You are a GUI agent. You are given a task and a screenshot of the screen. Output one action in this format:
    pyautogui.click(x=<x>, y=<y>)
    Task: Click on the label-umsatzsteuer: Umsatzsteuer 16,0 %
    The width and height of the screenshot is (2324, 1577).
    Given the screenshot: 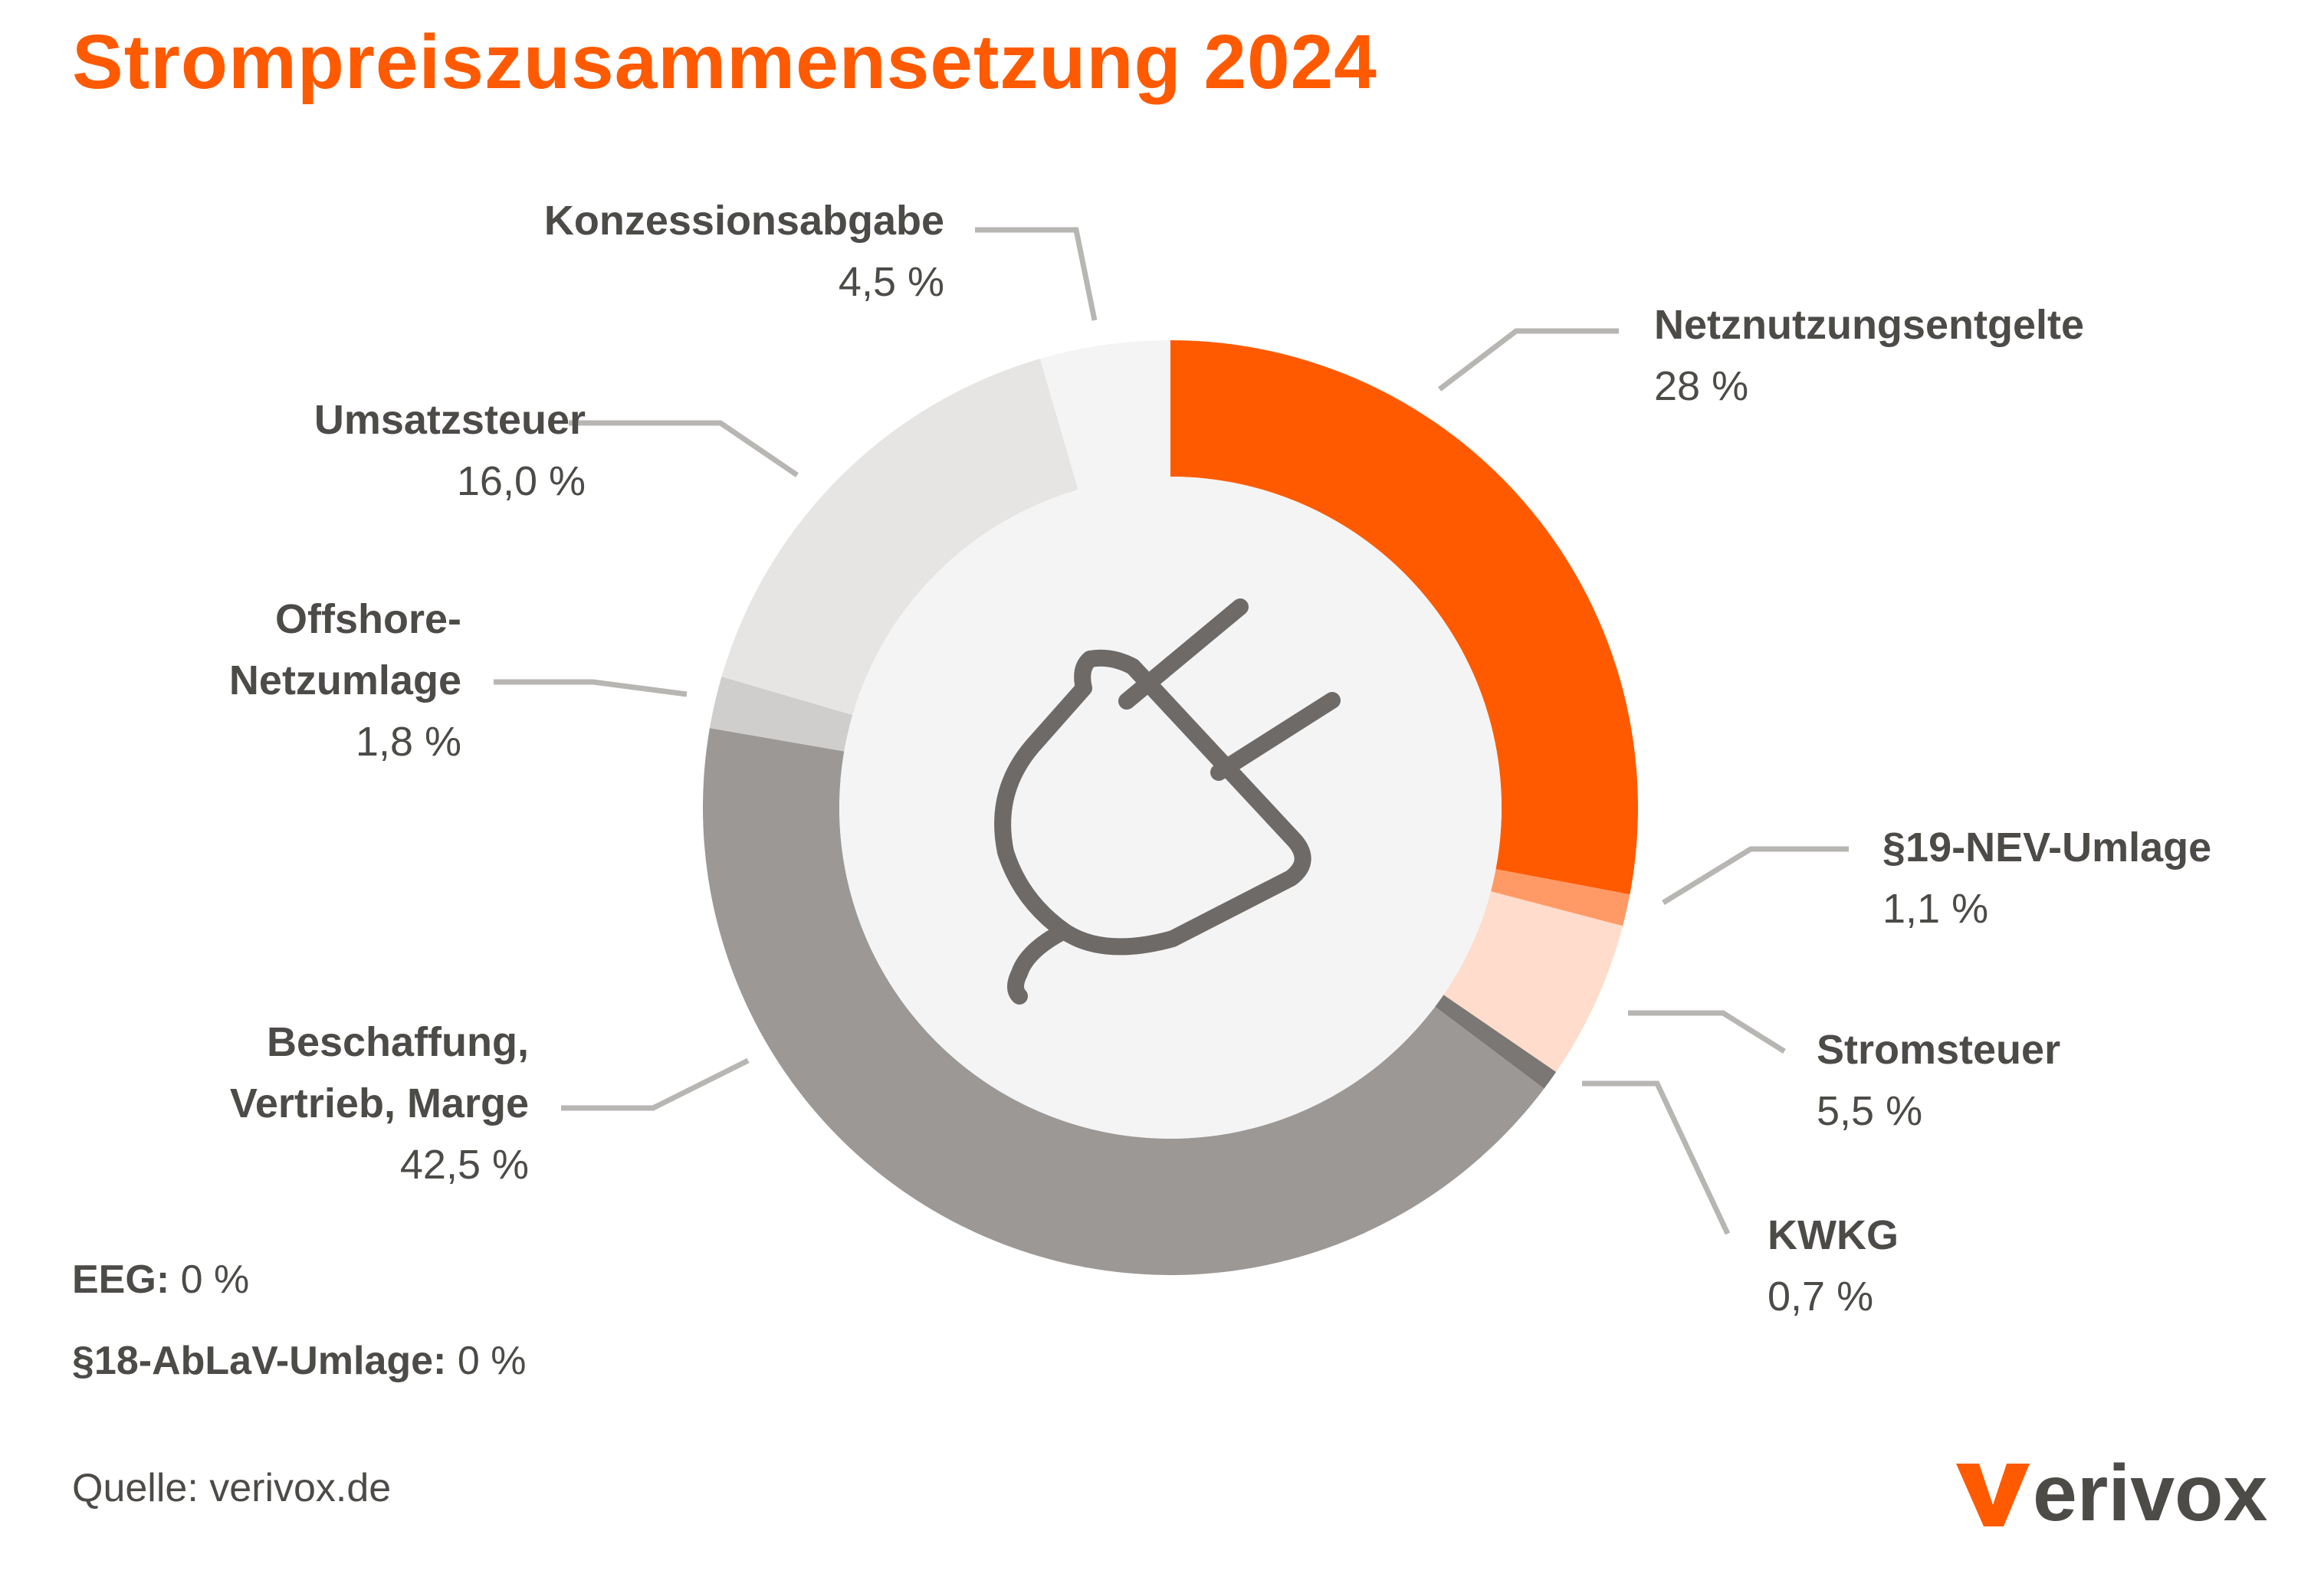 What is the action you would take?
    pyautogui.click(x=450, y=451)
    